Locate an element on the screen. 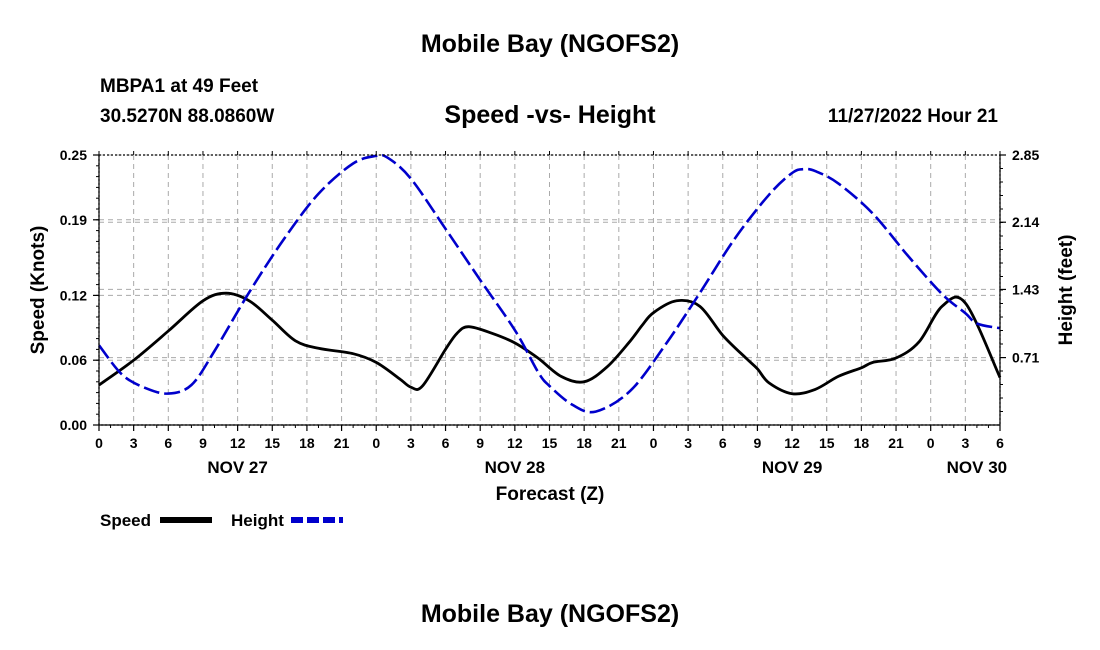 The image size is (1100, 650). y-tick-label: 0.19 is located at coordinates (73, 220).